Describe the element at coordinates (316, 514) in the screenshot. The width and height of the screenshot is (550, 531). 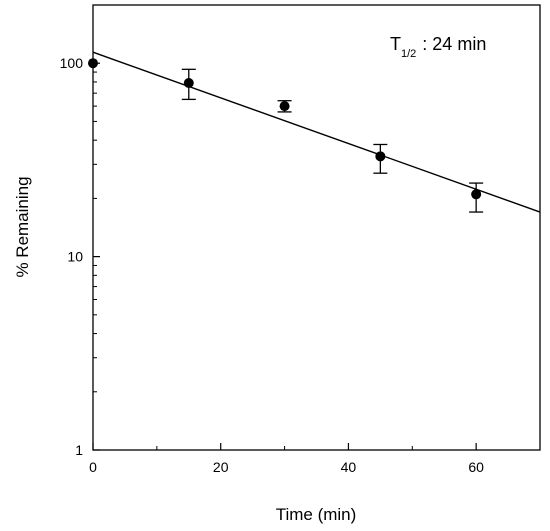
I see `x-axis-title: Time (min)` at that location.